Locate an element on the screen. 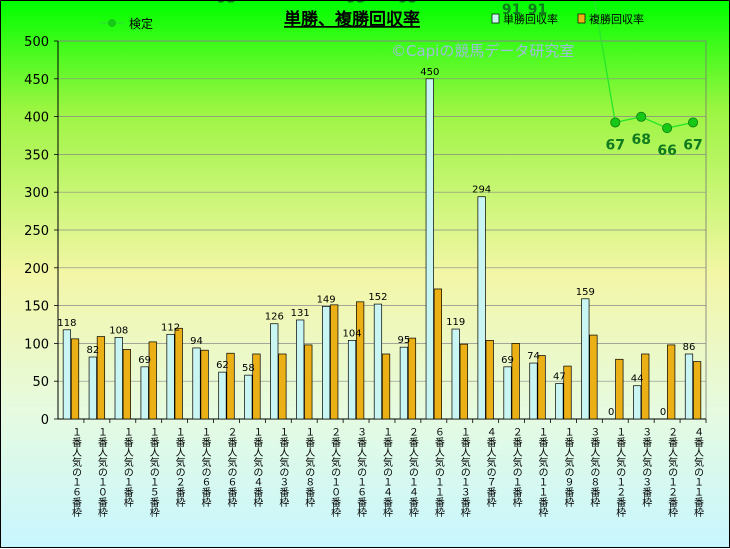  y-axis: 0 50 100 150 200 250 300 350 400 450 500 is located at coordinates (41, 231).